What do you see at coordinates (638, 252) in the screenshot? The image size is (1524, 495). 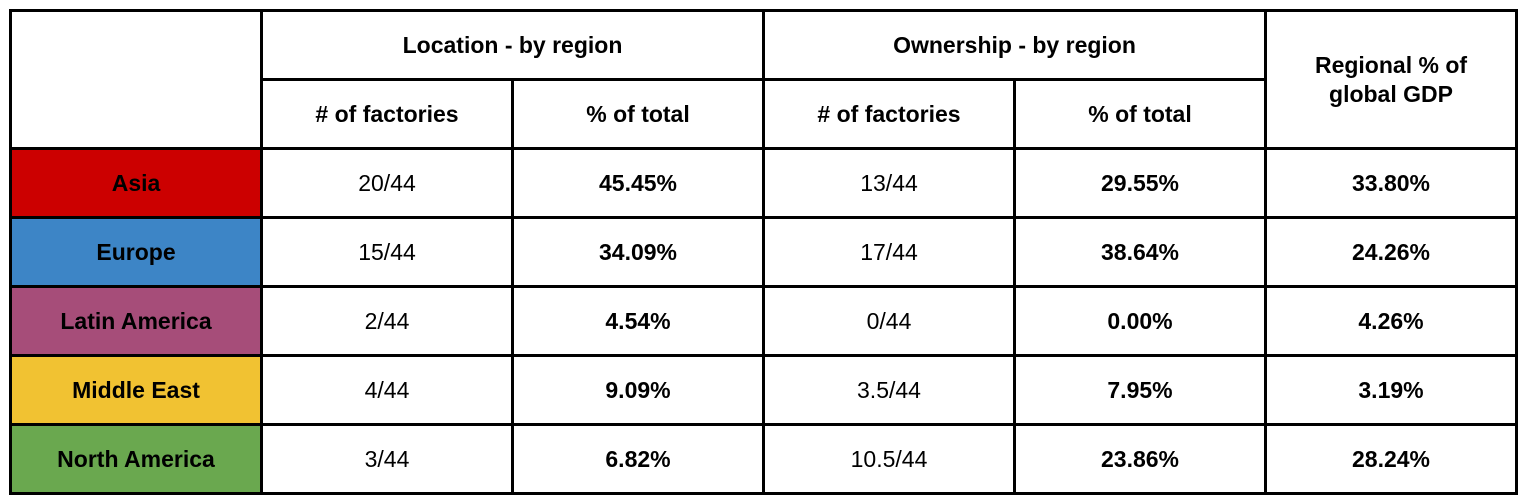 I see `location-pct-cell: 34.09%` at bounding box center [638, 252].